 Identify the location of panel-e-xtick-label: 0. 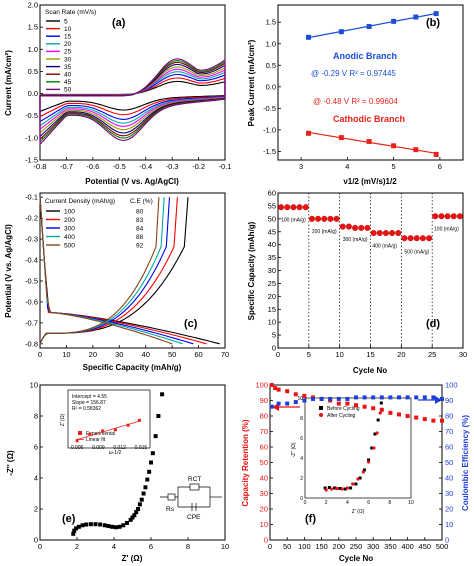
(40, 546).